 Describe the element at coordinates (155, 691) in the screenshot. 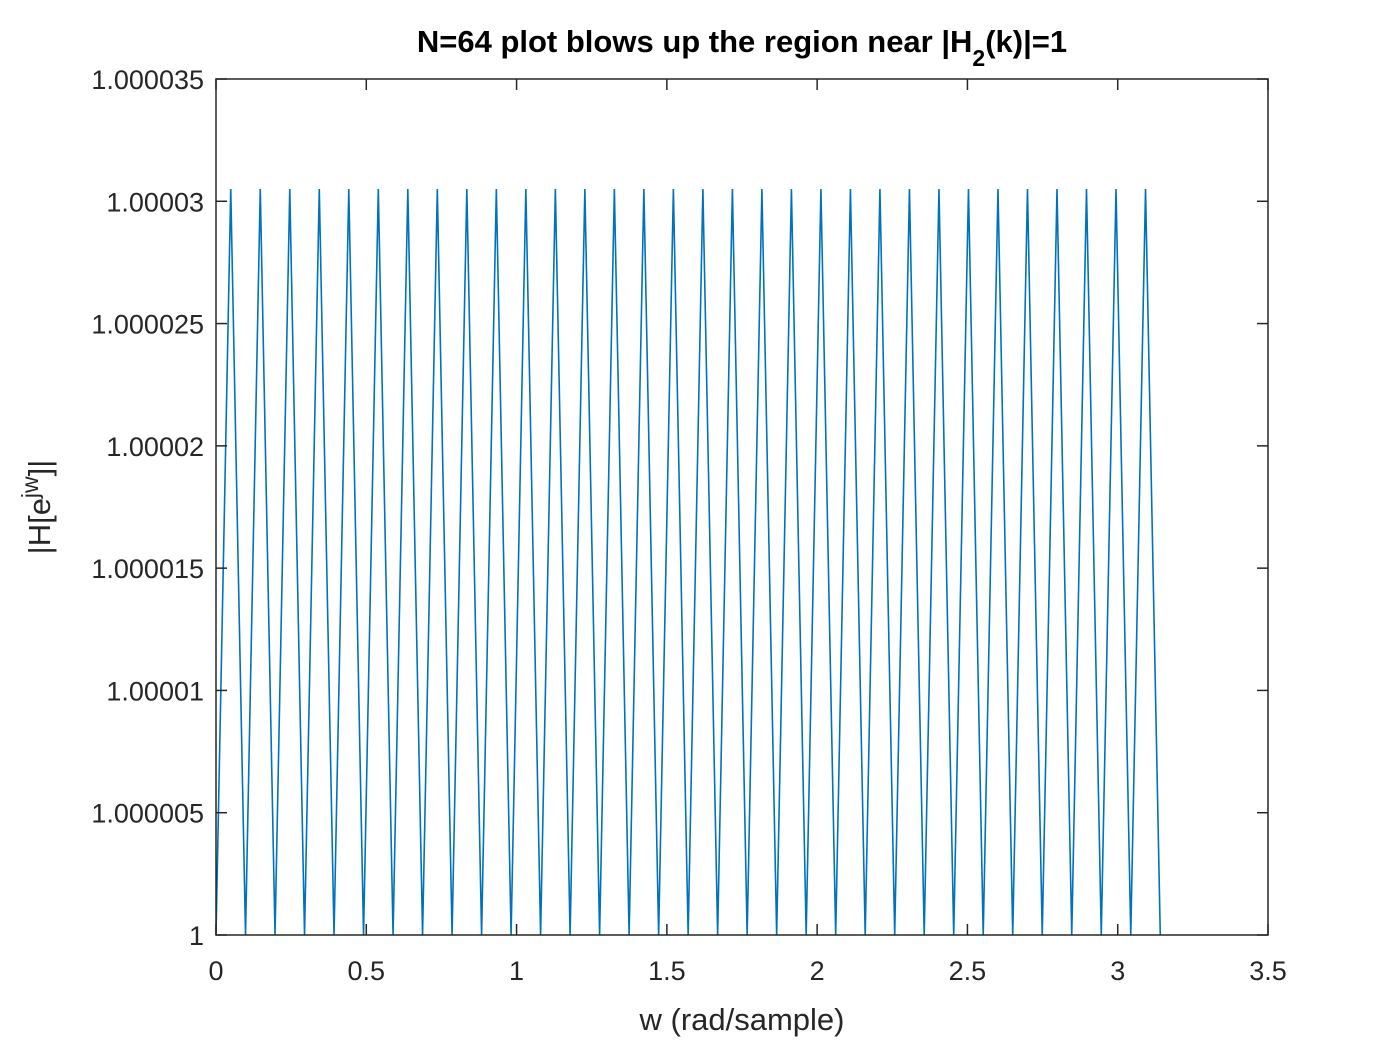

I see `y-tick-label: 1.00001` at that location.